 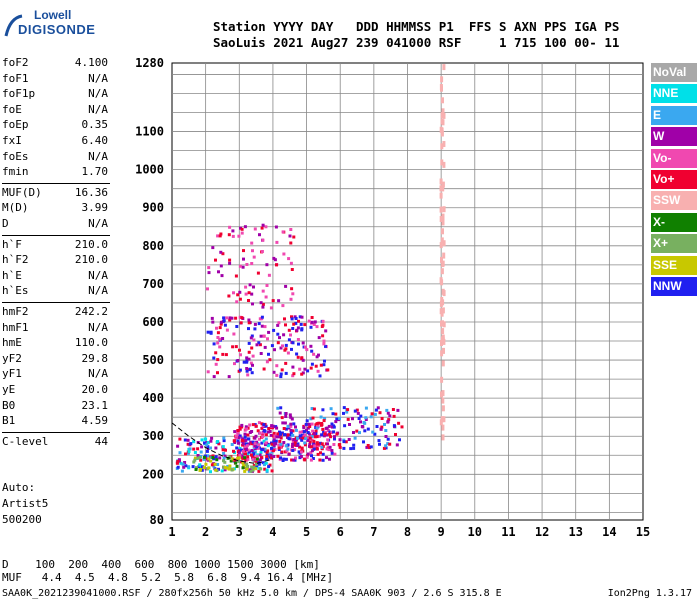 What do you see at coordinates (149, 170) in the screenshot?
I see `y-tick-label: 1000` at bounding box center [149, 170].